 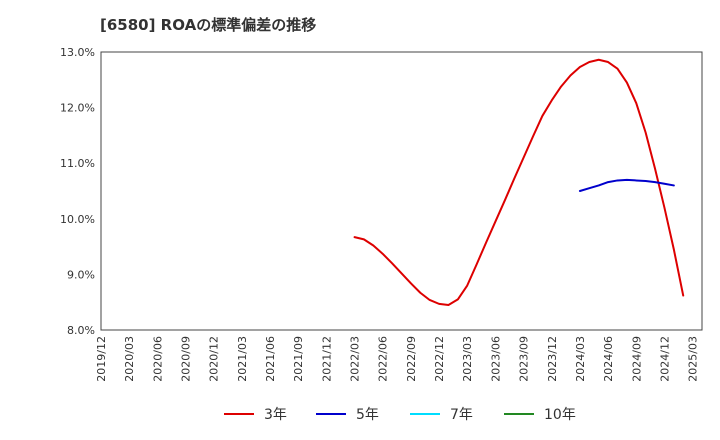 I want to click on x-tick-label: 2020/06, so click(x=157, y=359).